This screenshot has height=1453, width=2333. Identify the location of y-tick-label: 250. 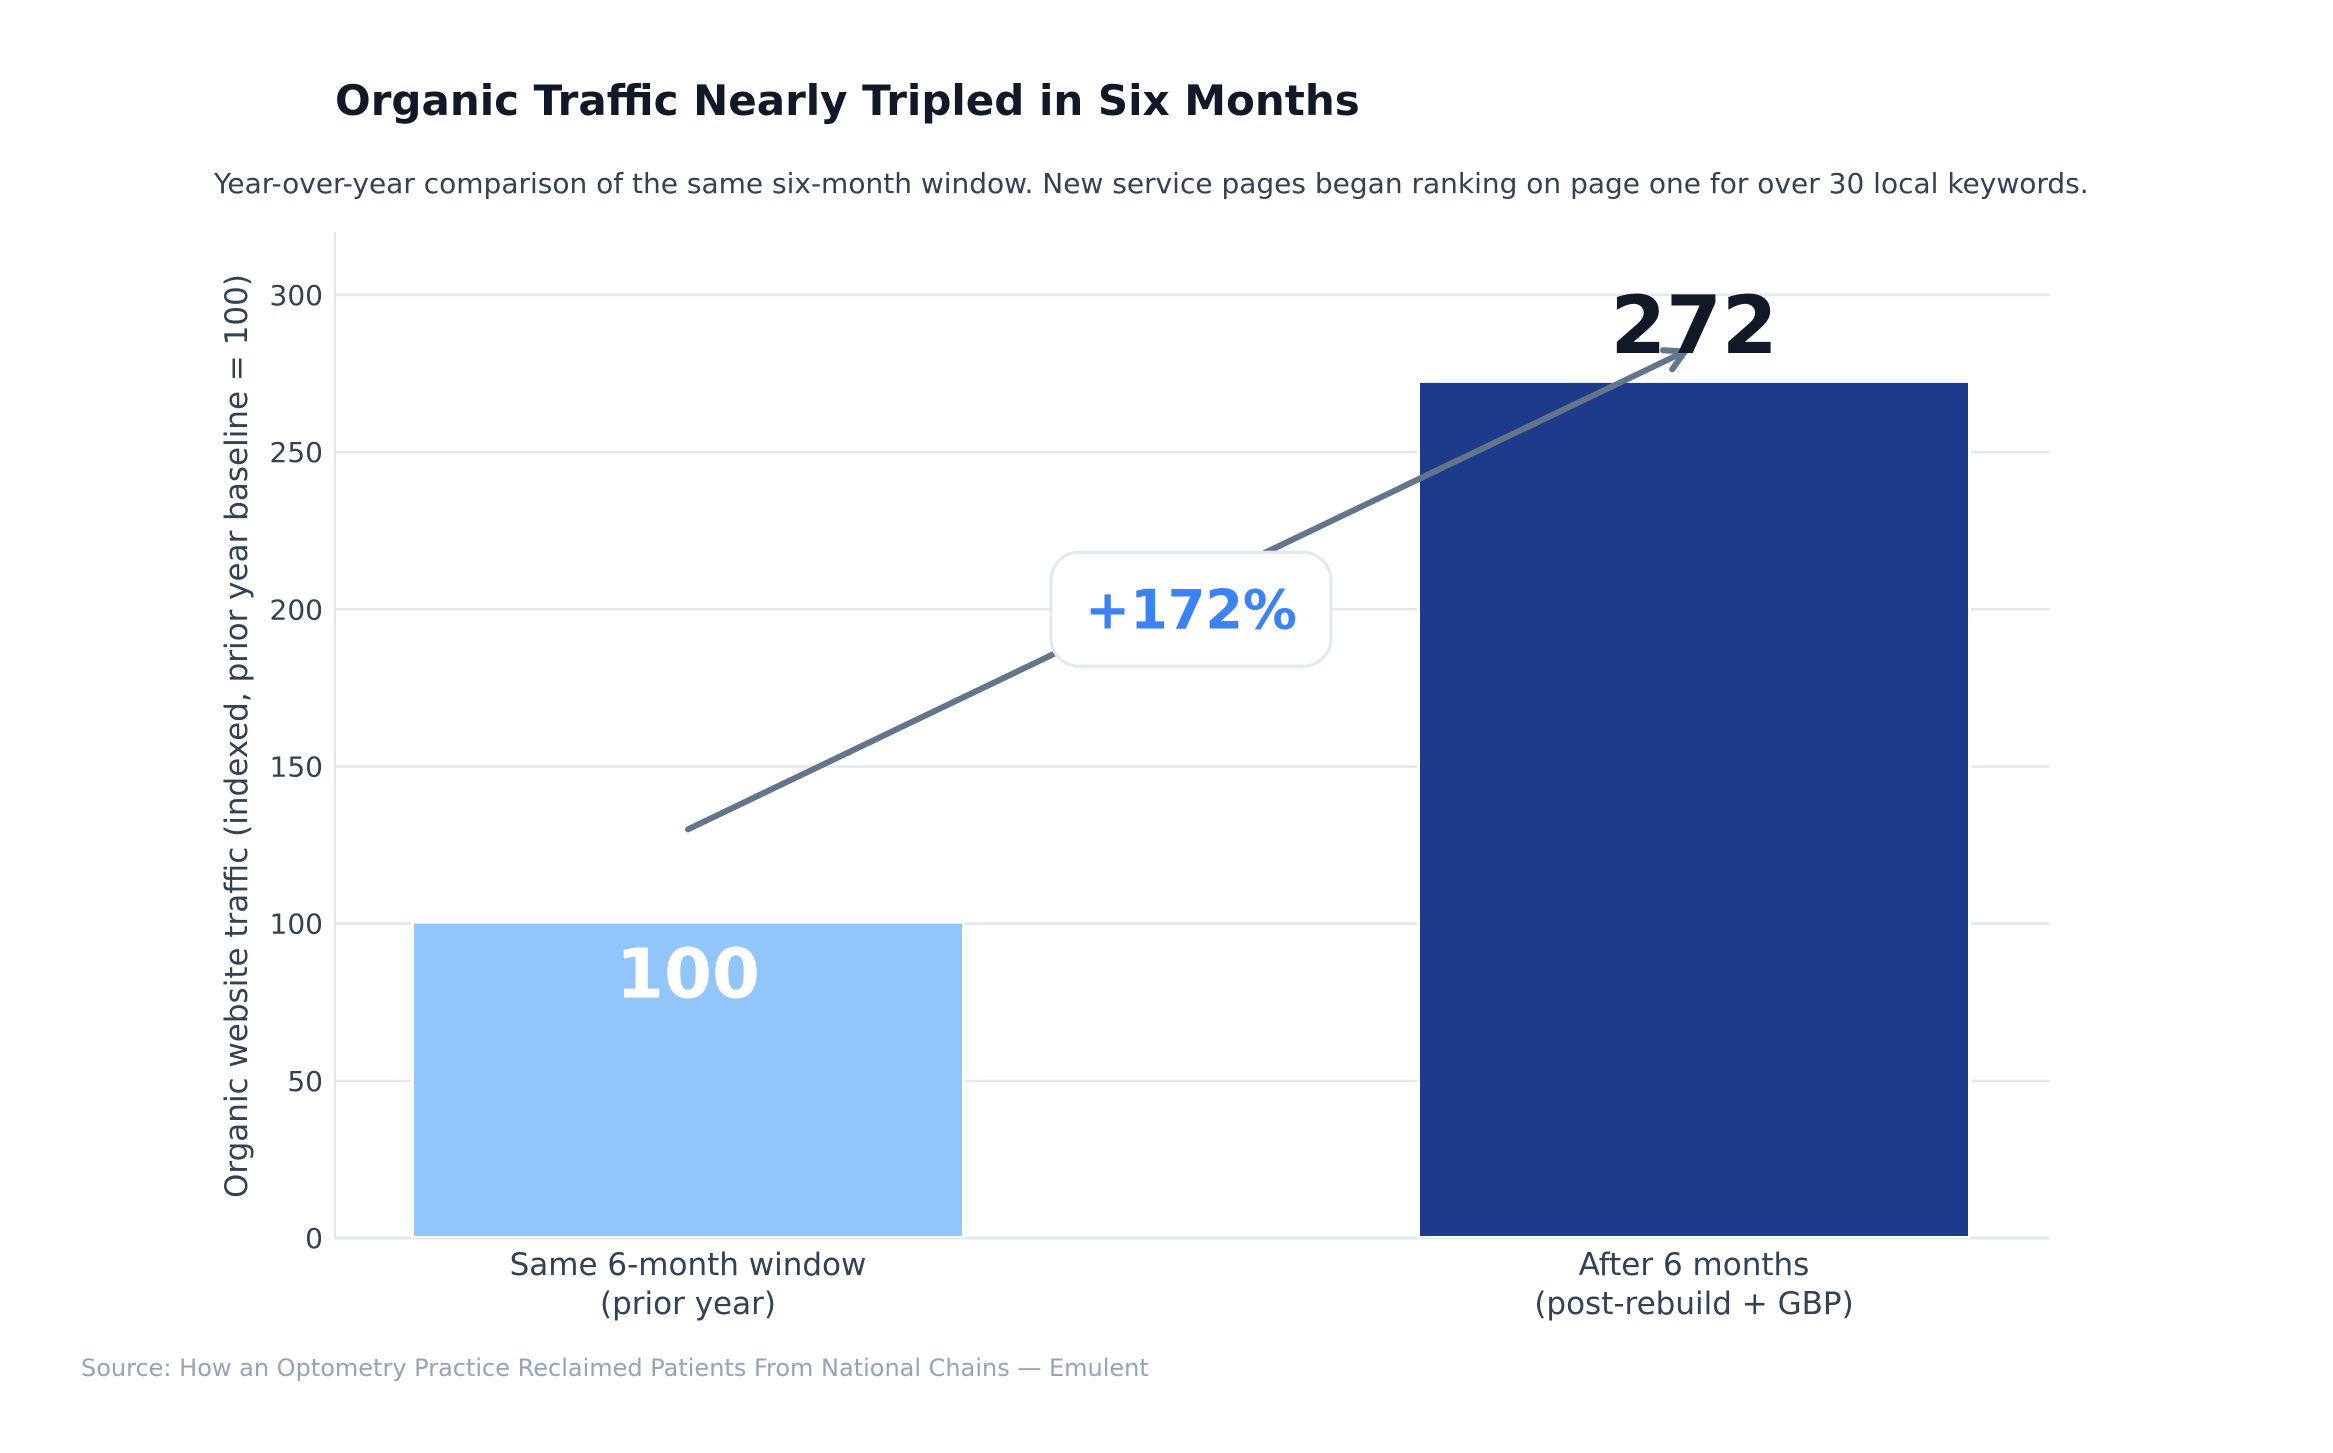
(296, 452).